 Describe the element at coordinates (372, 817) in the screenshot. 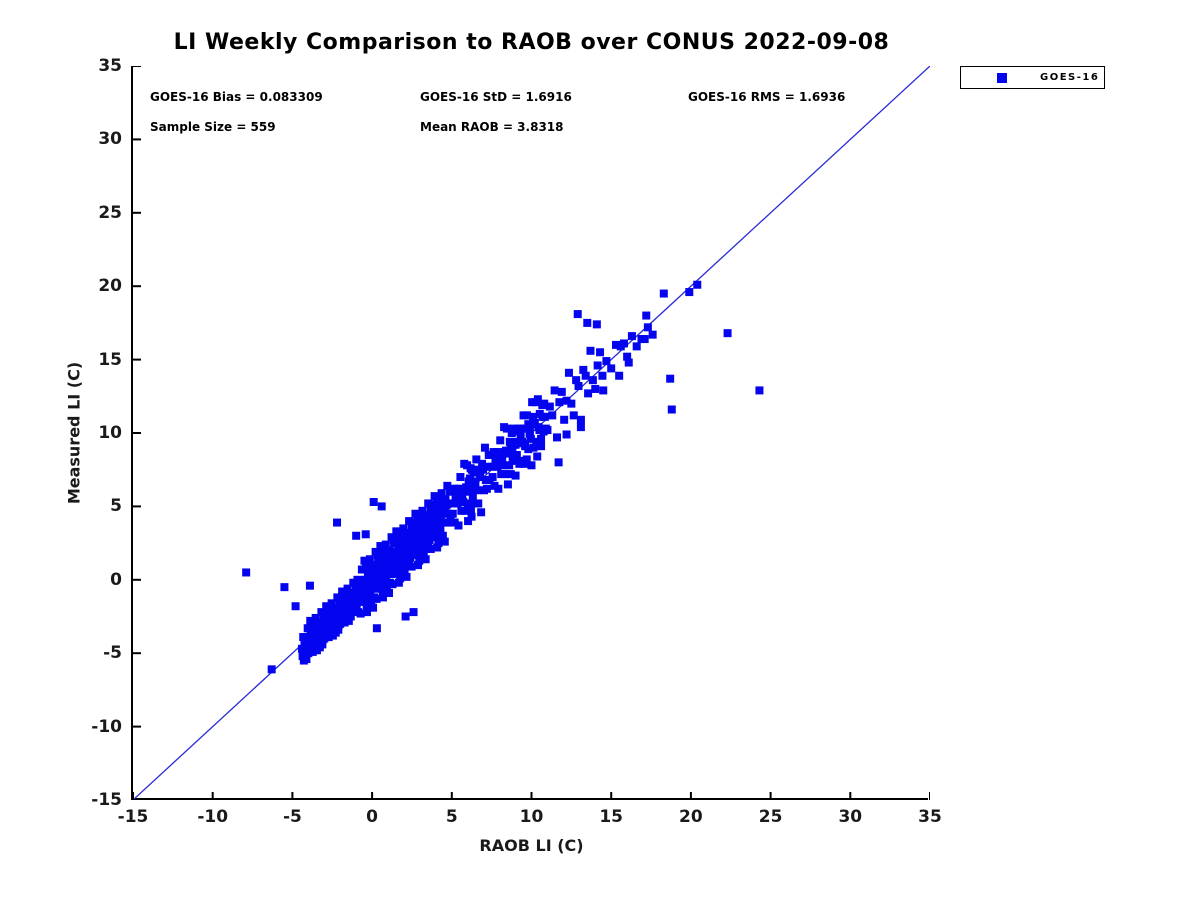

I see `x-tick-label: 0` at that location.